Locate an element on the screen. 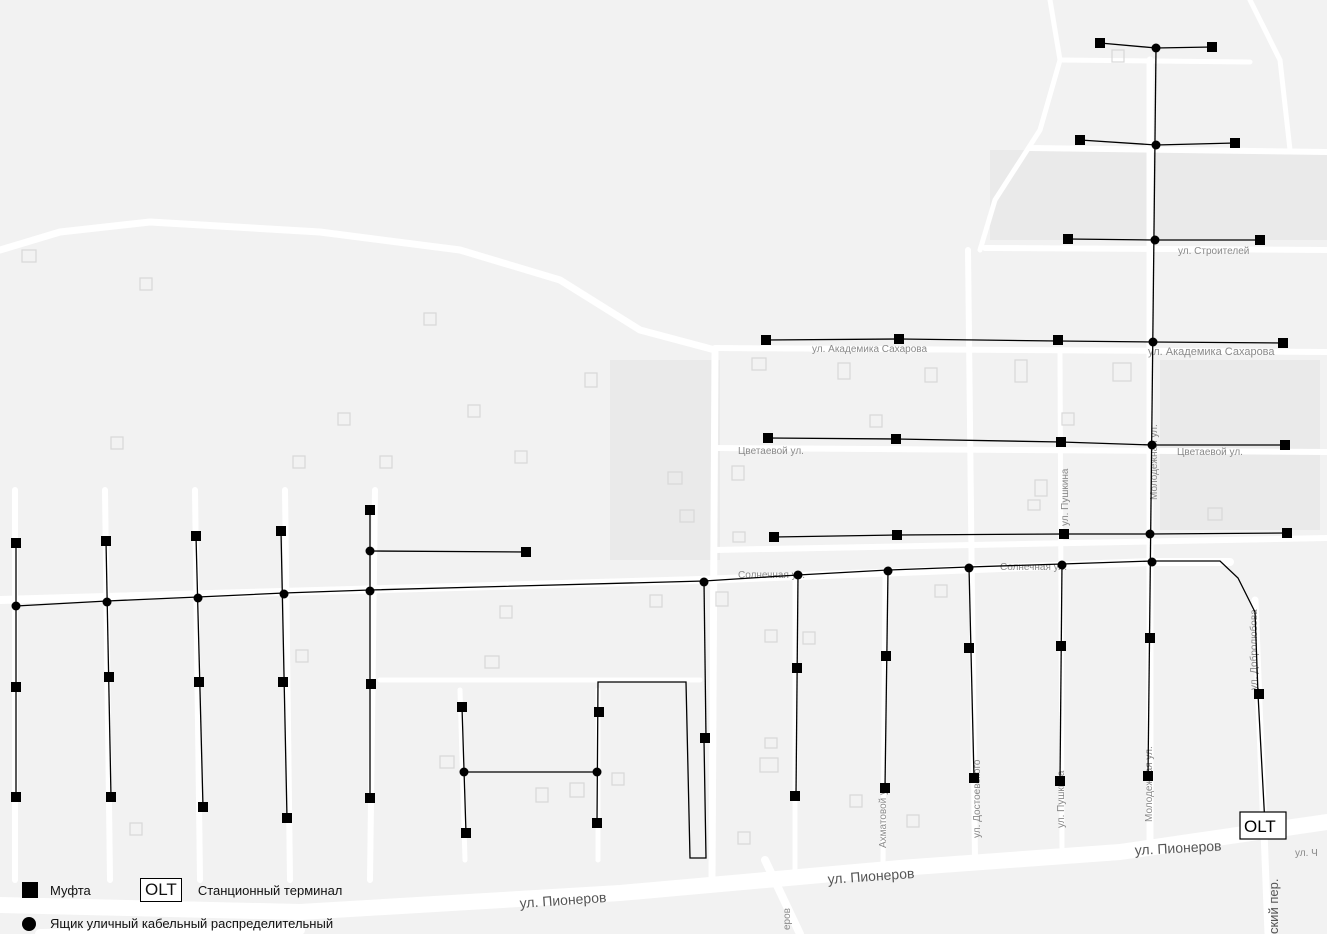 Image resolution: width=1327 pixels, height=934 pixels. legend-mufta: Муфта is located at coordinates (56, 890).